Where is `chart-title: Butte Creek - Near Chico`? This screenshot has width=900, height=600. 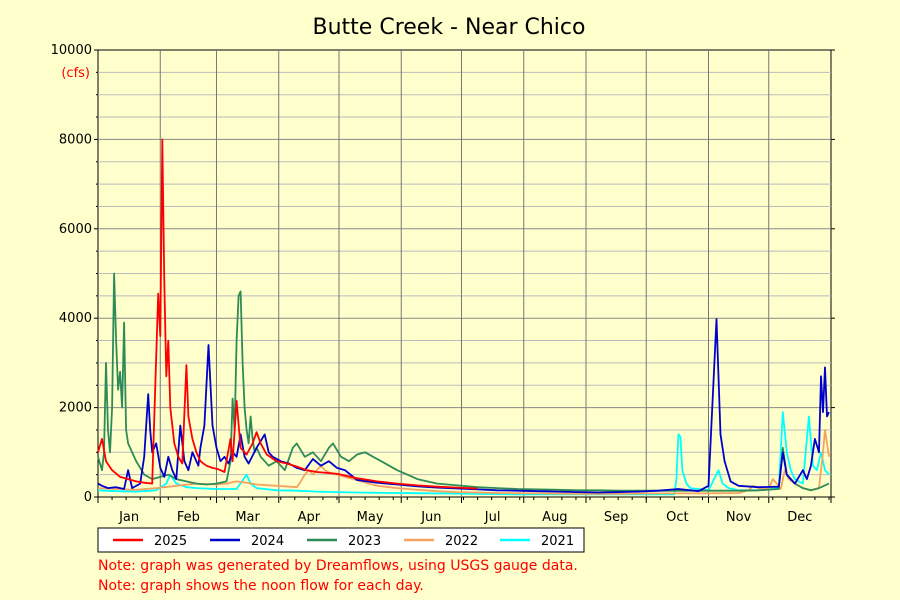
chart-title: Butte Creek - Near Chico is located at coordinates (449, 27).